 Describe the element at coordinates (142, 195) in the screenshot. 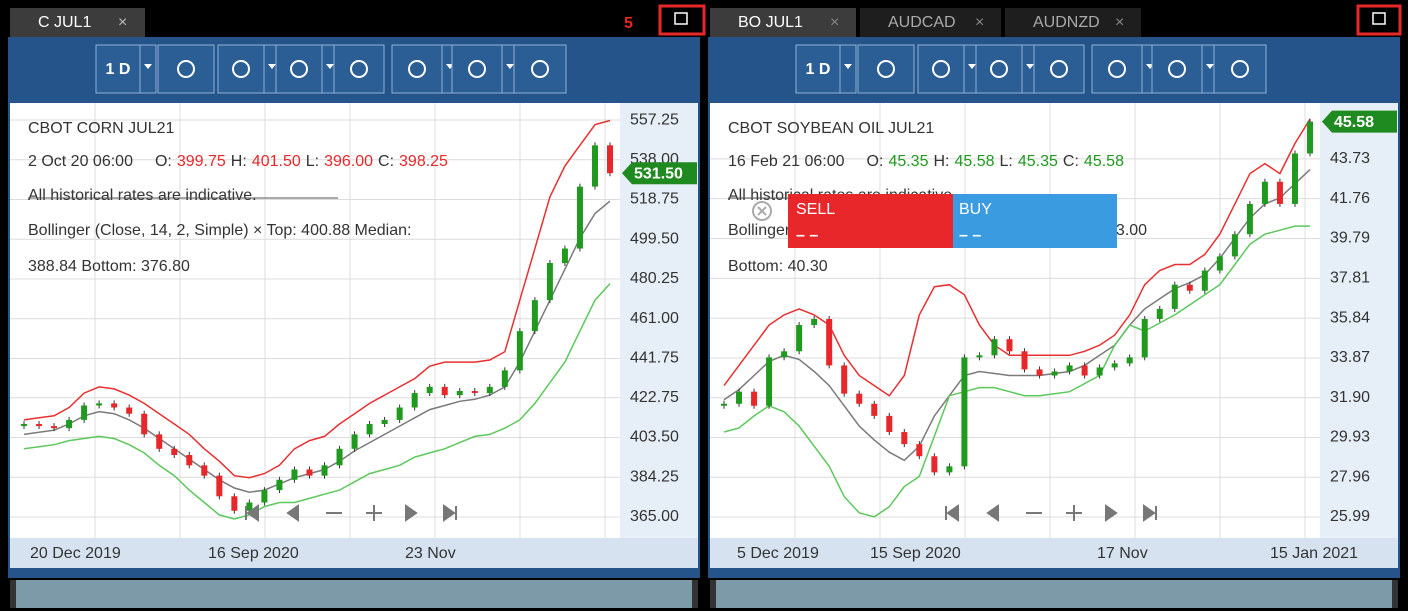

I see `disclaimer: All historical rates are indicative.` at that location.